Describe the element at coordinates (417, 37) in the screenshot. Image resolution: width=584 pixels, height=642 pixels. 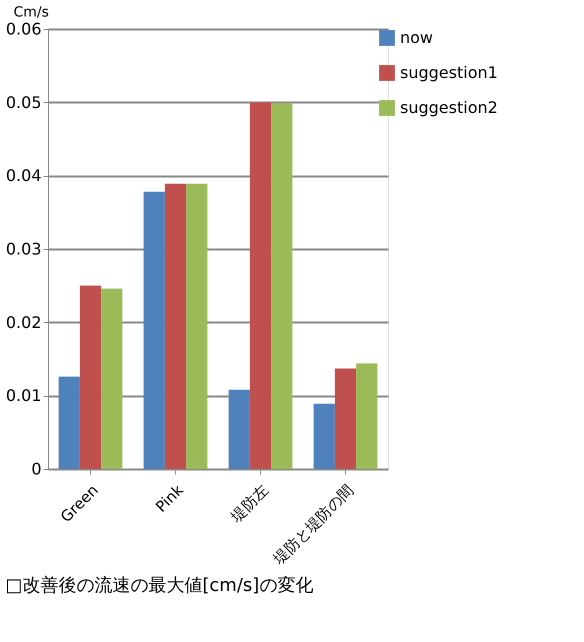
I see `legend-label: now` at that location.